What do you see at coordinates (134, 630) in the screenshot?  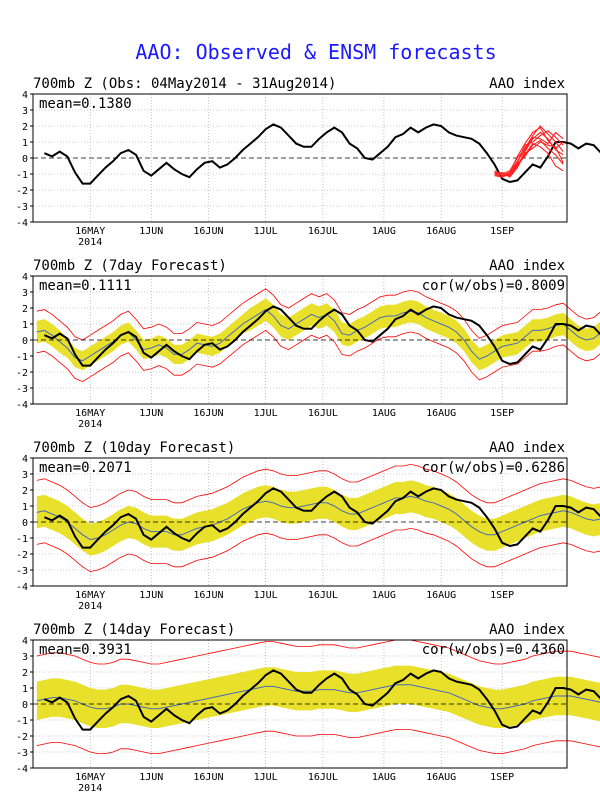 I see `panel-title: 700mb Z (14day Forecast)` at bounding box center [134, 630].